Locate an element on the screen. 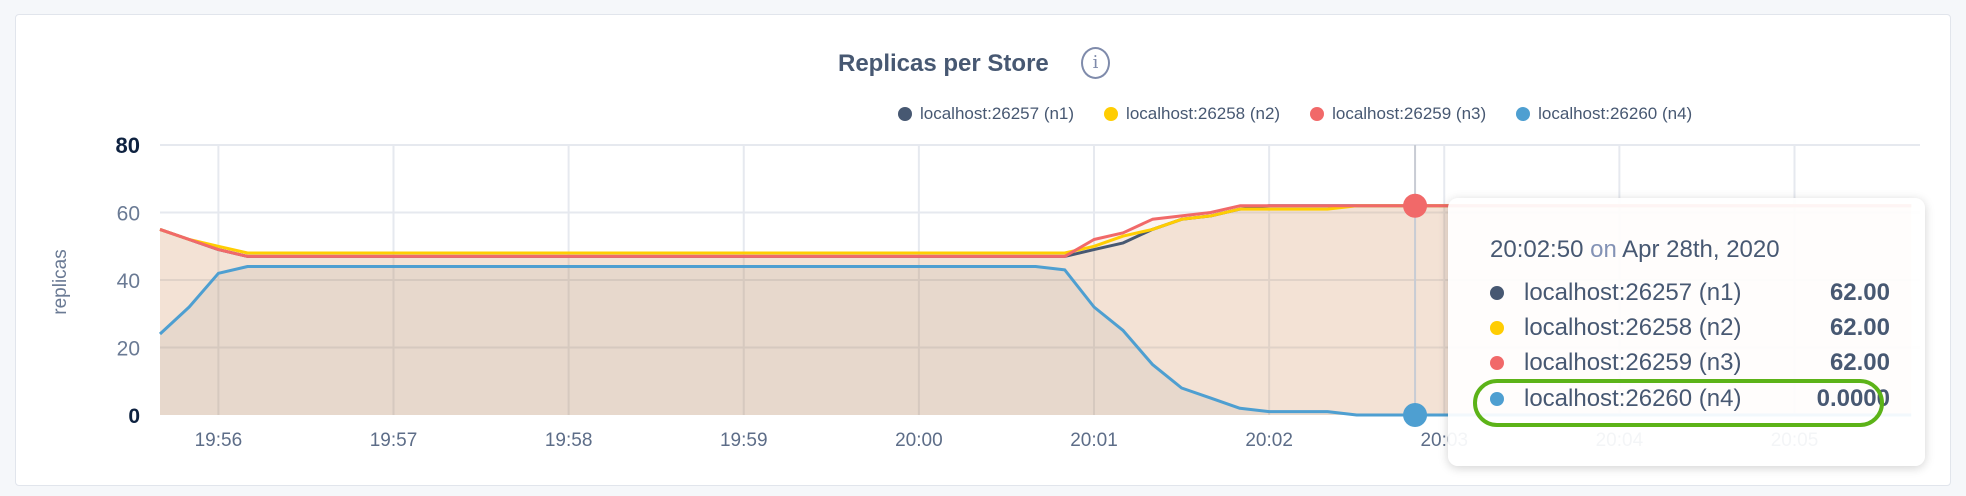  x-tick-label: 19:58 is located at coordinates (569, 440).